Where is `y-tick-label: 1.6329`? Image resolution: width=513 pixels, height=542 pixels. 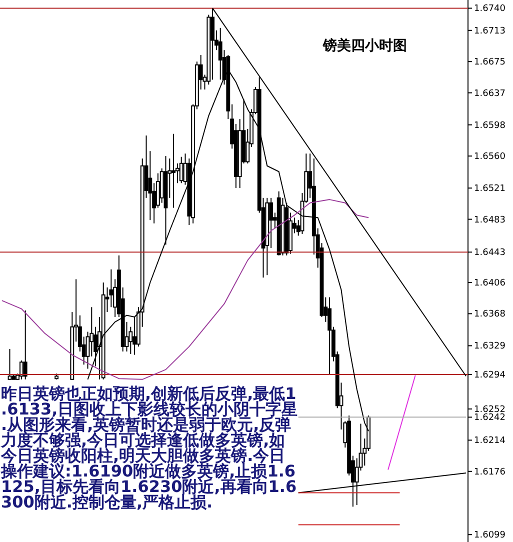
y-tick-label: 1.6329 is located at coordinates (490, 347).